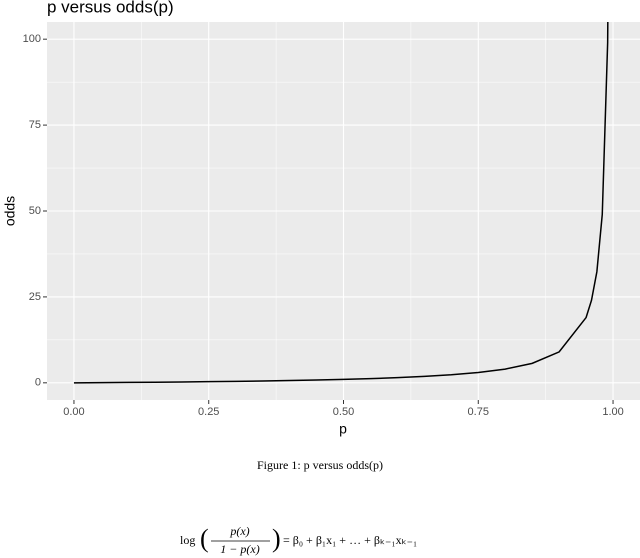 The width and height of the screenshot is (640, 558). What do you see at coordinates (276, 538) in the screenshot?
I see `paren: )` at bounding box center [276, 538].